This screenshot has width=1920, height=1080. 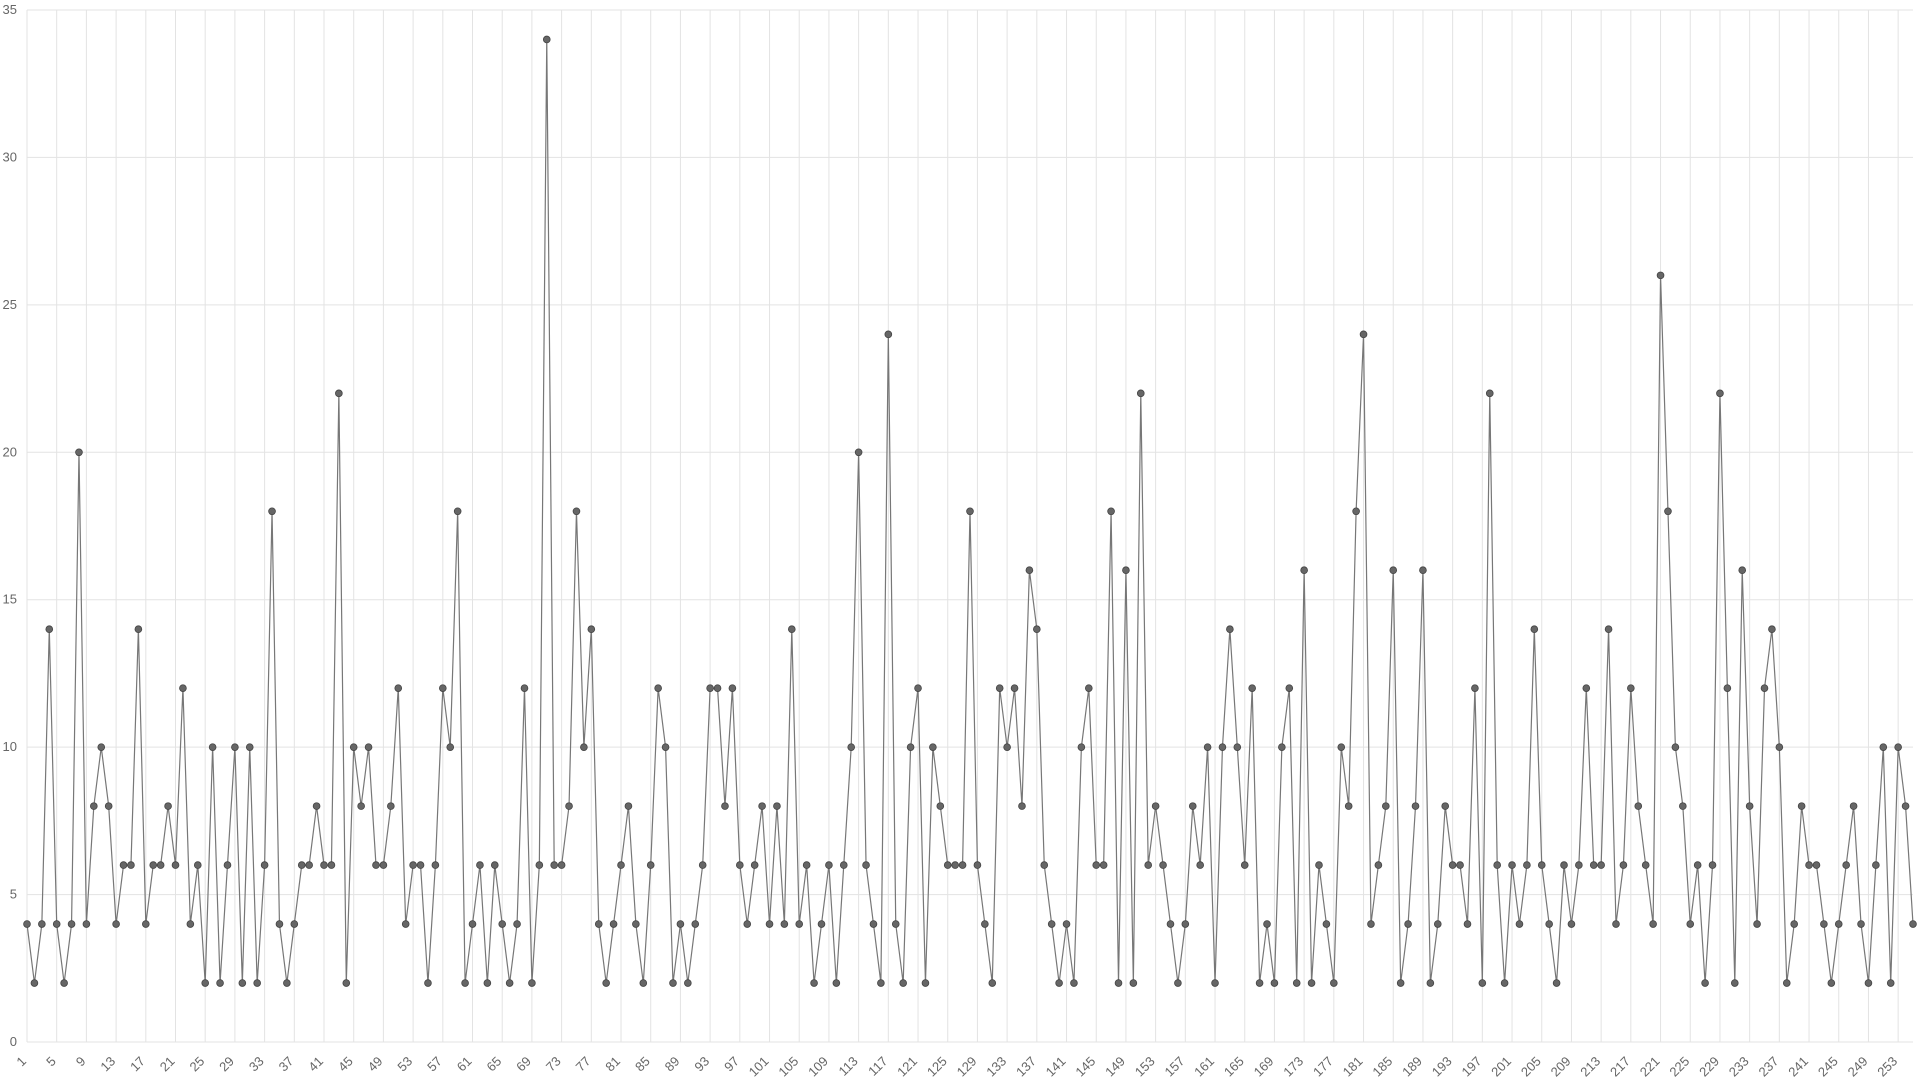 What do you see at coordinates (759, 1067) in the screenshot?
I see `x-tick-label: 101` at bounding box center [759, 1067].